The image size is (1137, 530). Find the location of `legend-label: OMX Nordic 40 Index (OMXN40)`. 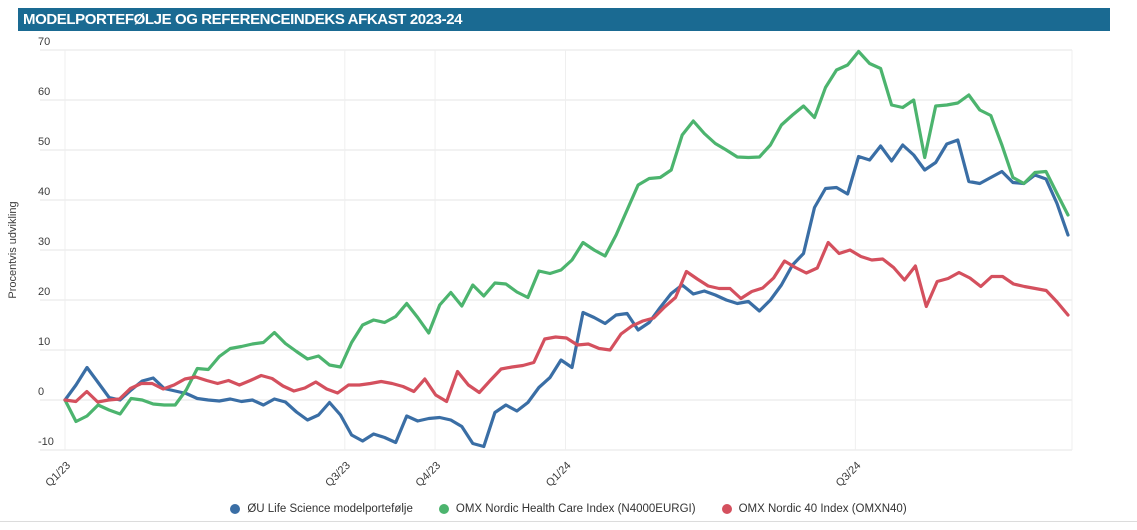

legend-label: OMX Nordic 40 Index (OMXN40) is located at coordinates (822, 509).